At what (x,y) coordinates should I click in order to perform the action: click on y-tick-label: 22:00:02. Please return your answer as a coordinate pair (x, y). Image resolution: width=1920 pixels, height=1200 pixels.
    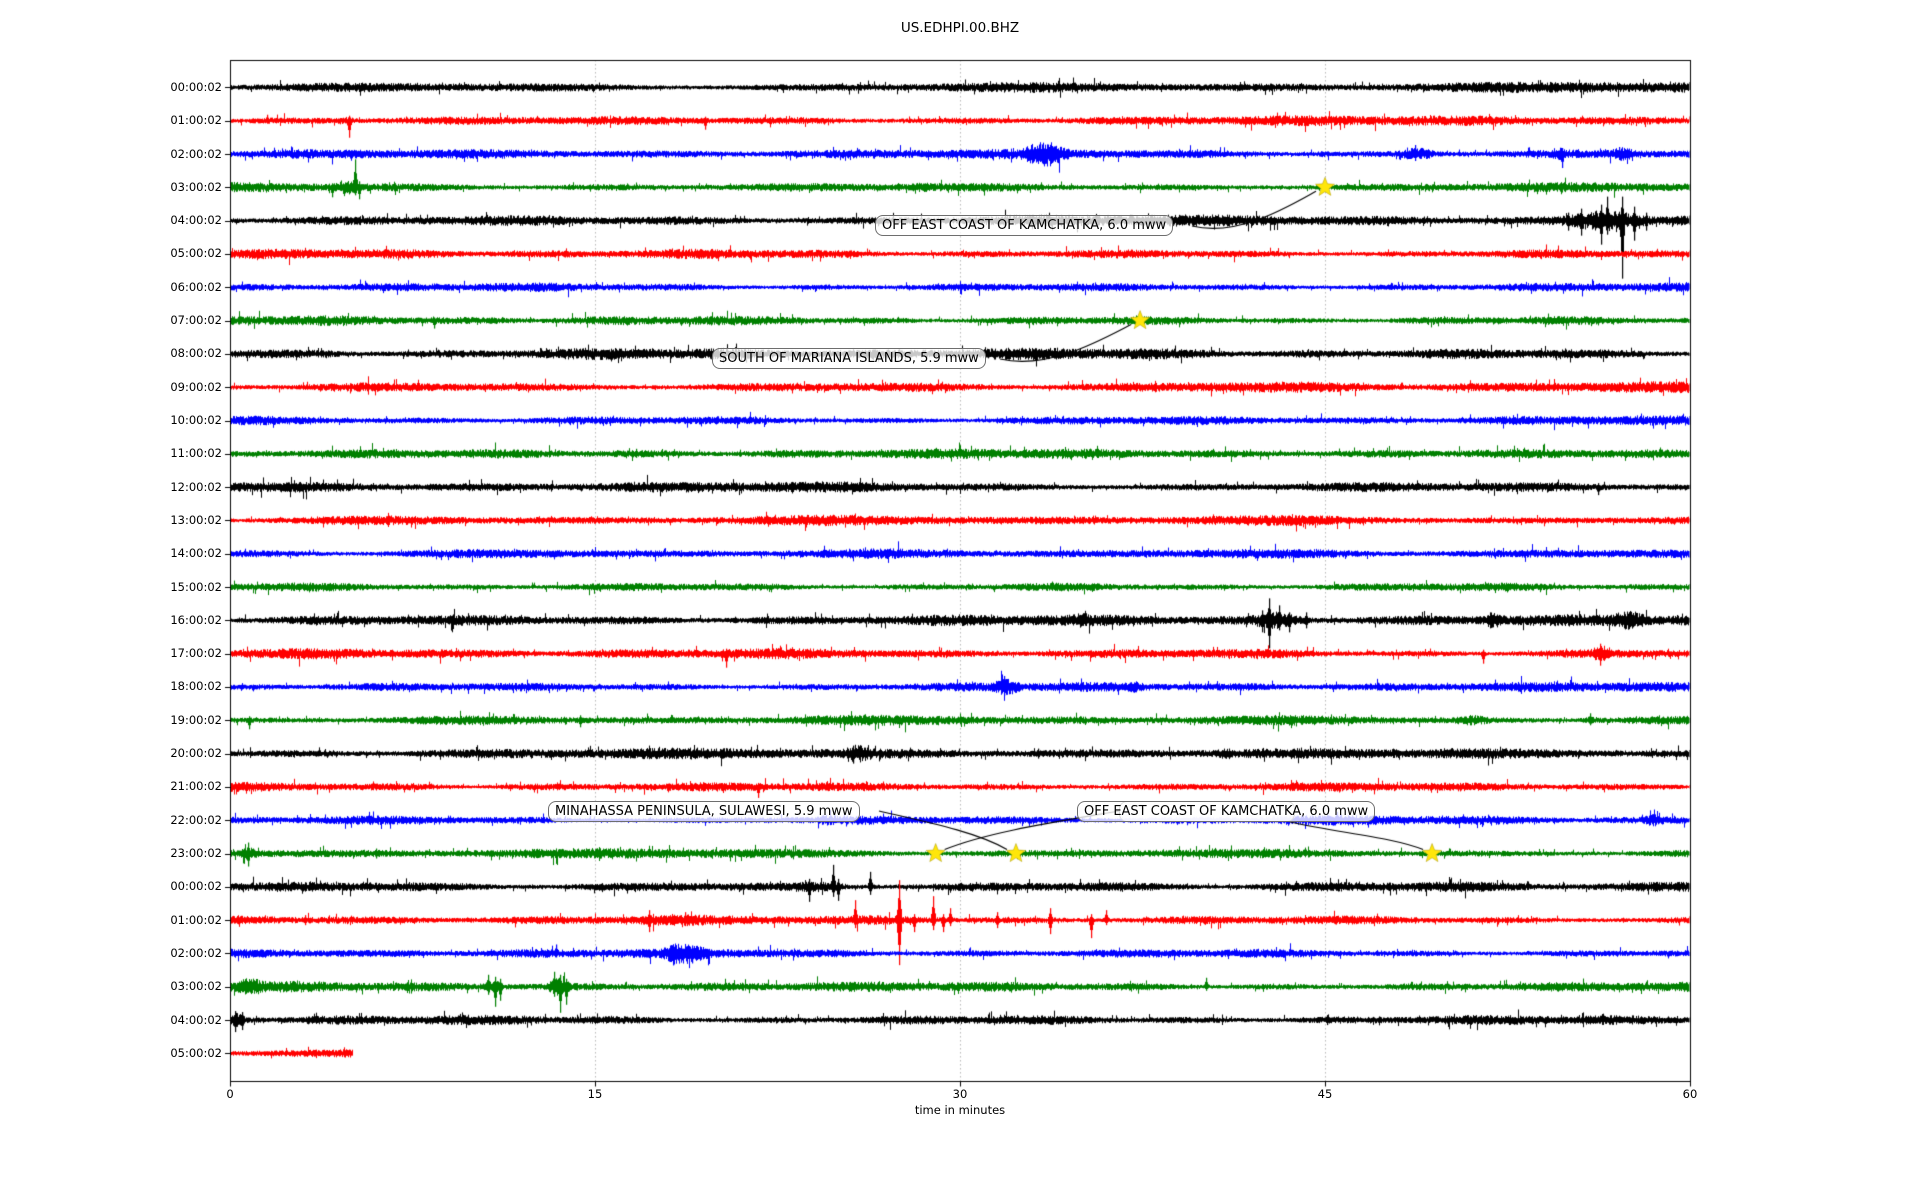
    Looking at the image, I should click on (196, 819).